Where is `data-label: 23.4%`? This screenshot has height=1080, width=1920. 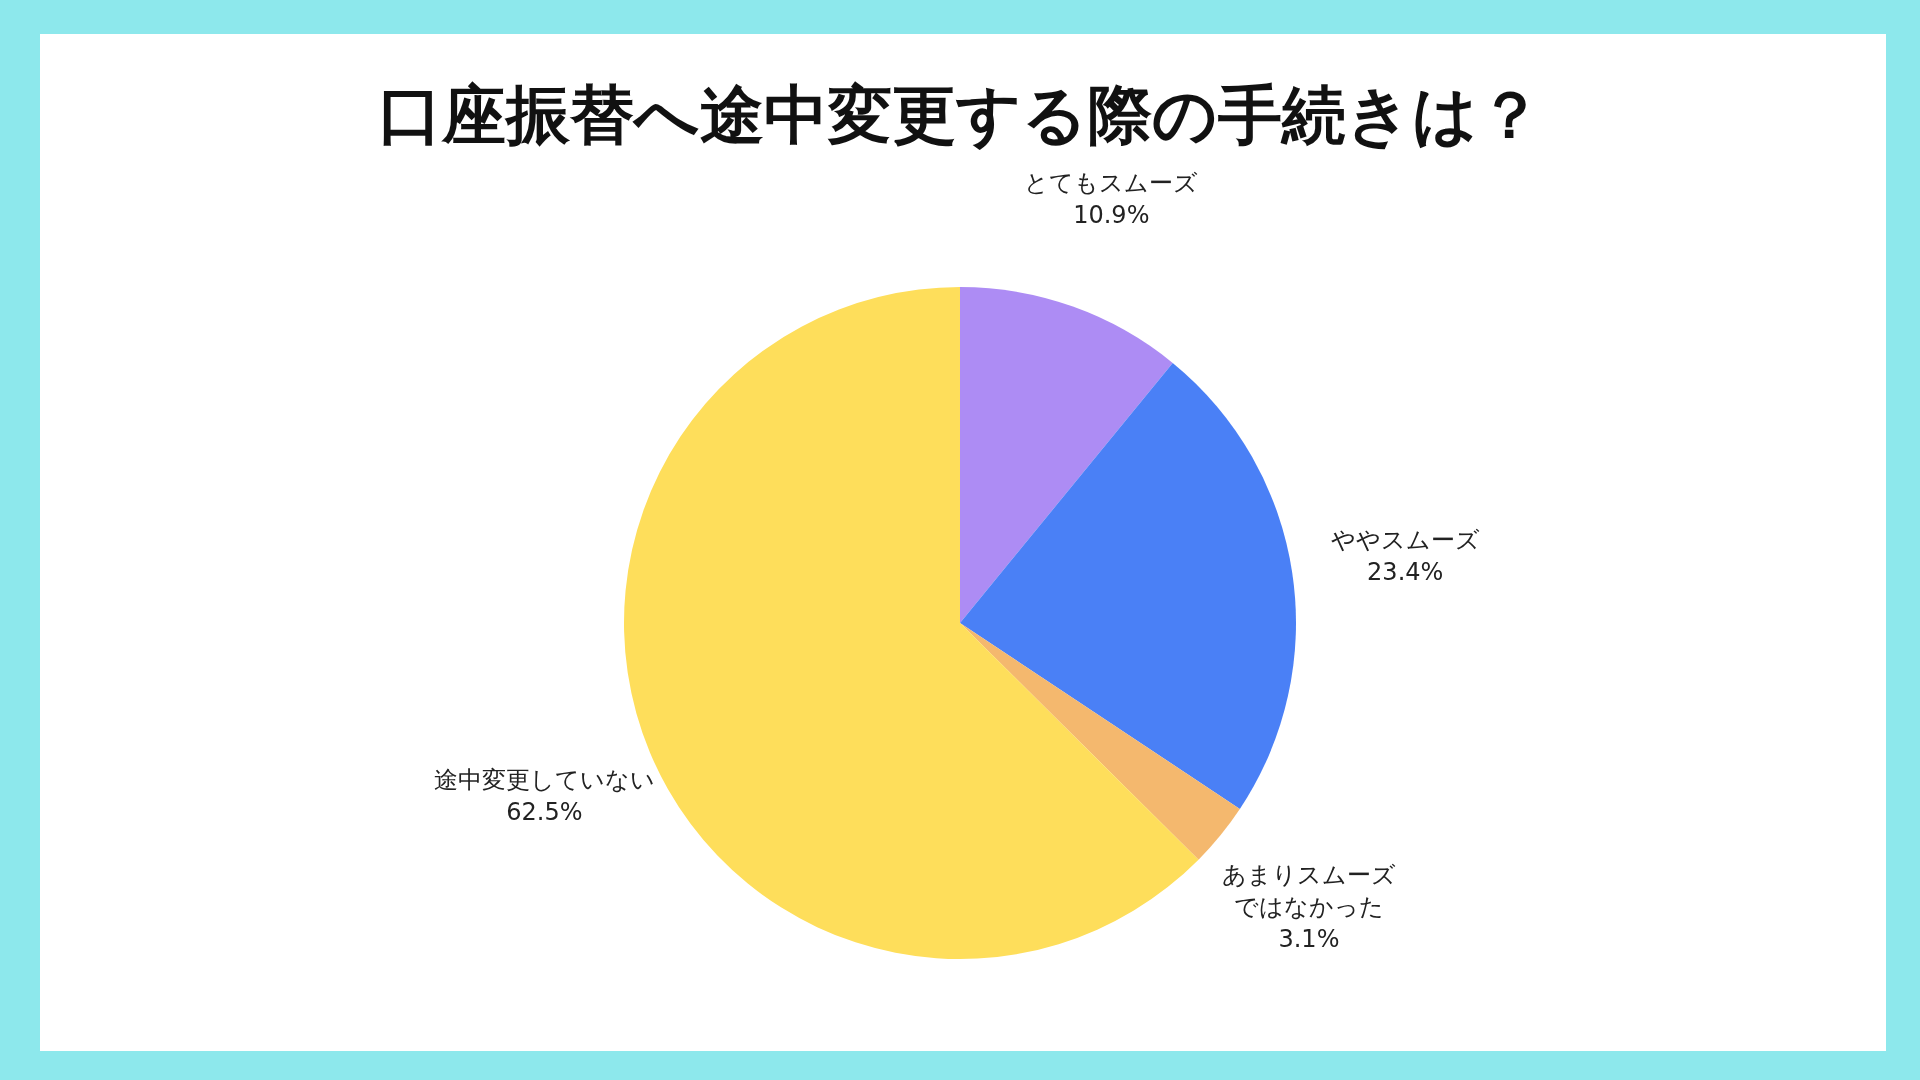 data-label: 23.4% is located at coordinates (1405, 572).